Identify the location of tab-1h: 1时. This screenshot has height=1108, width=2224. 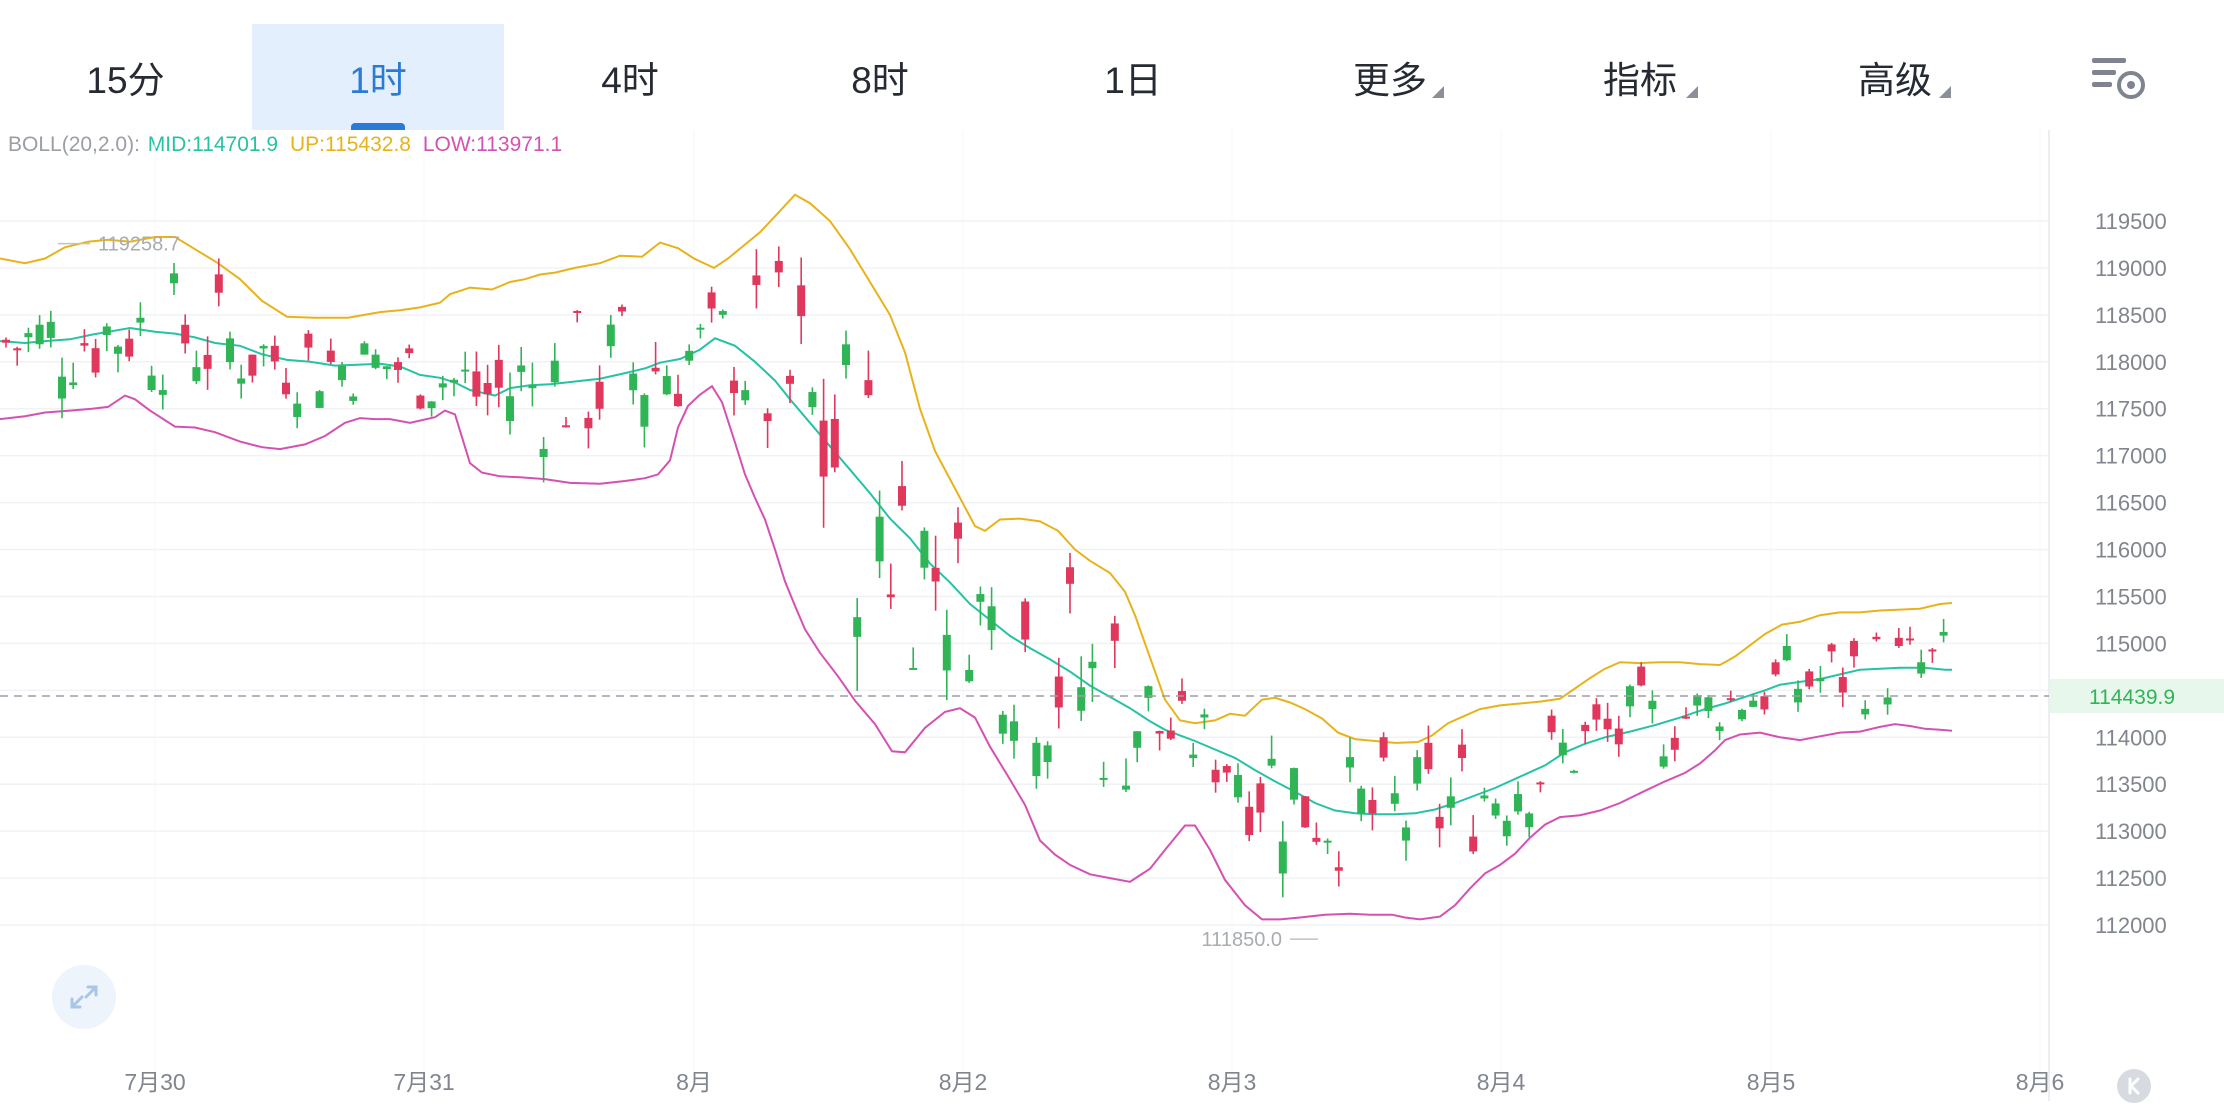
(378, 77).